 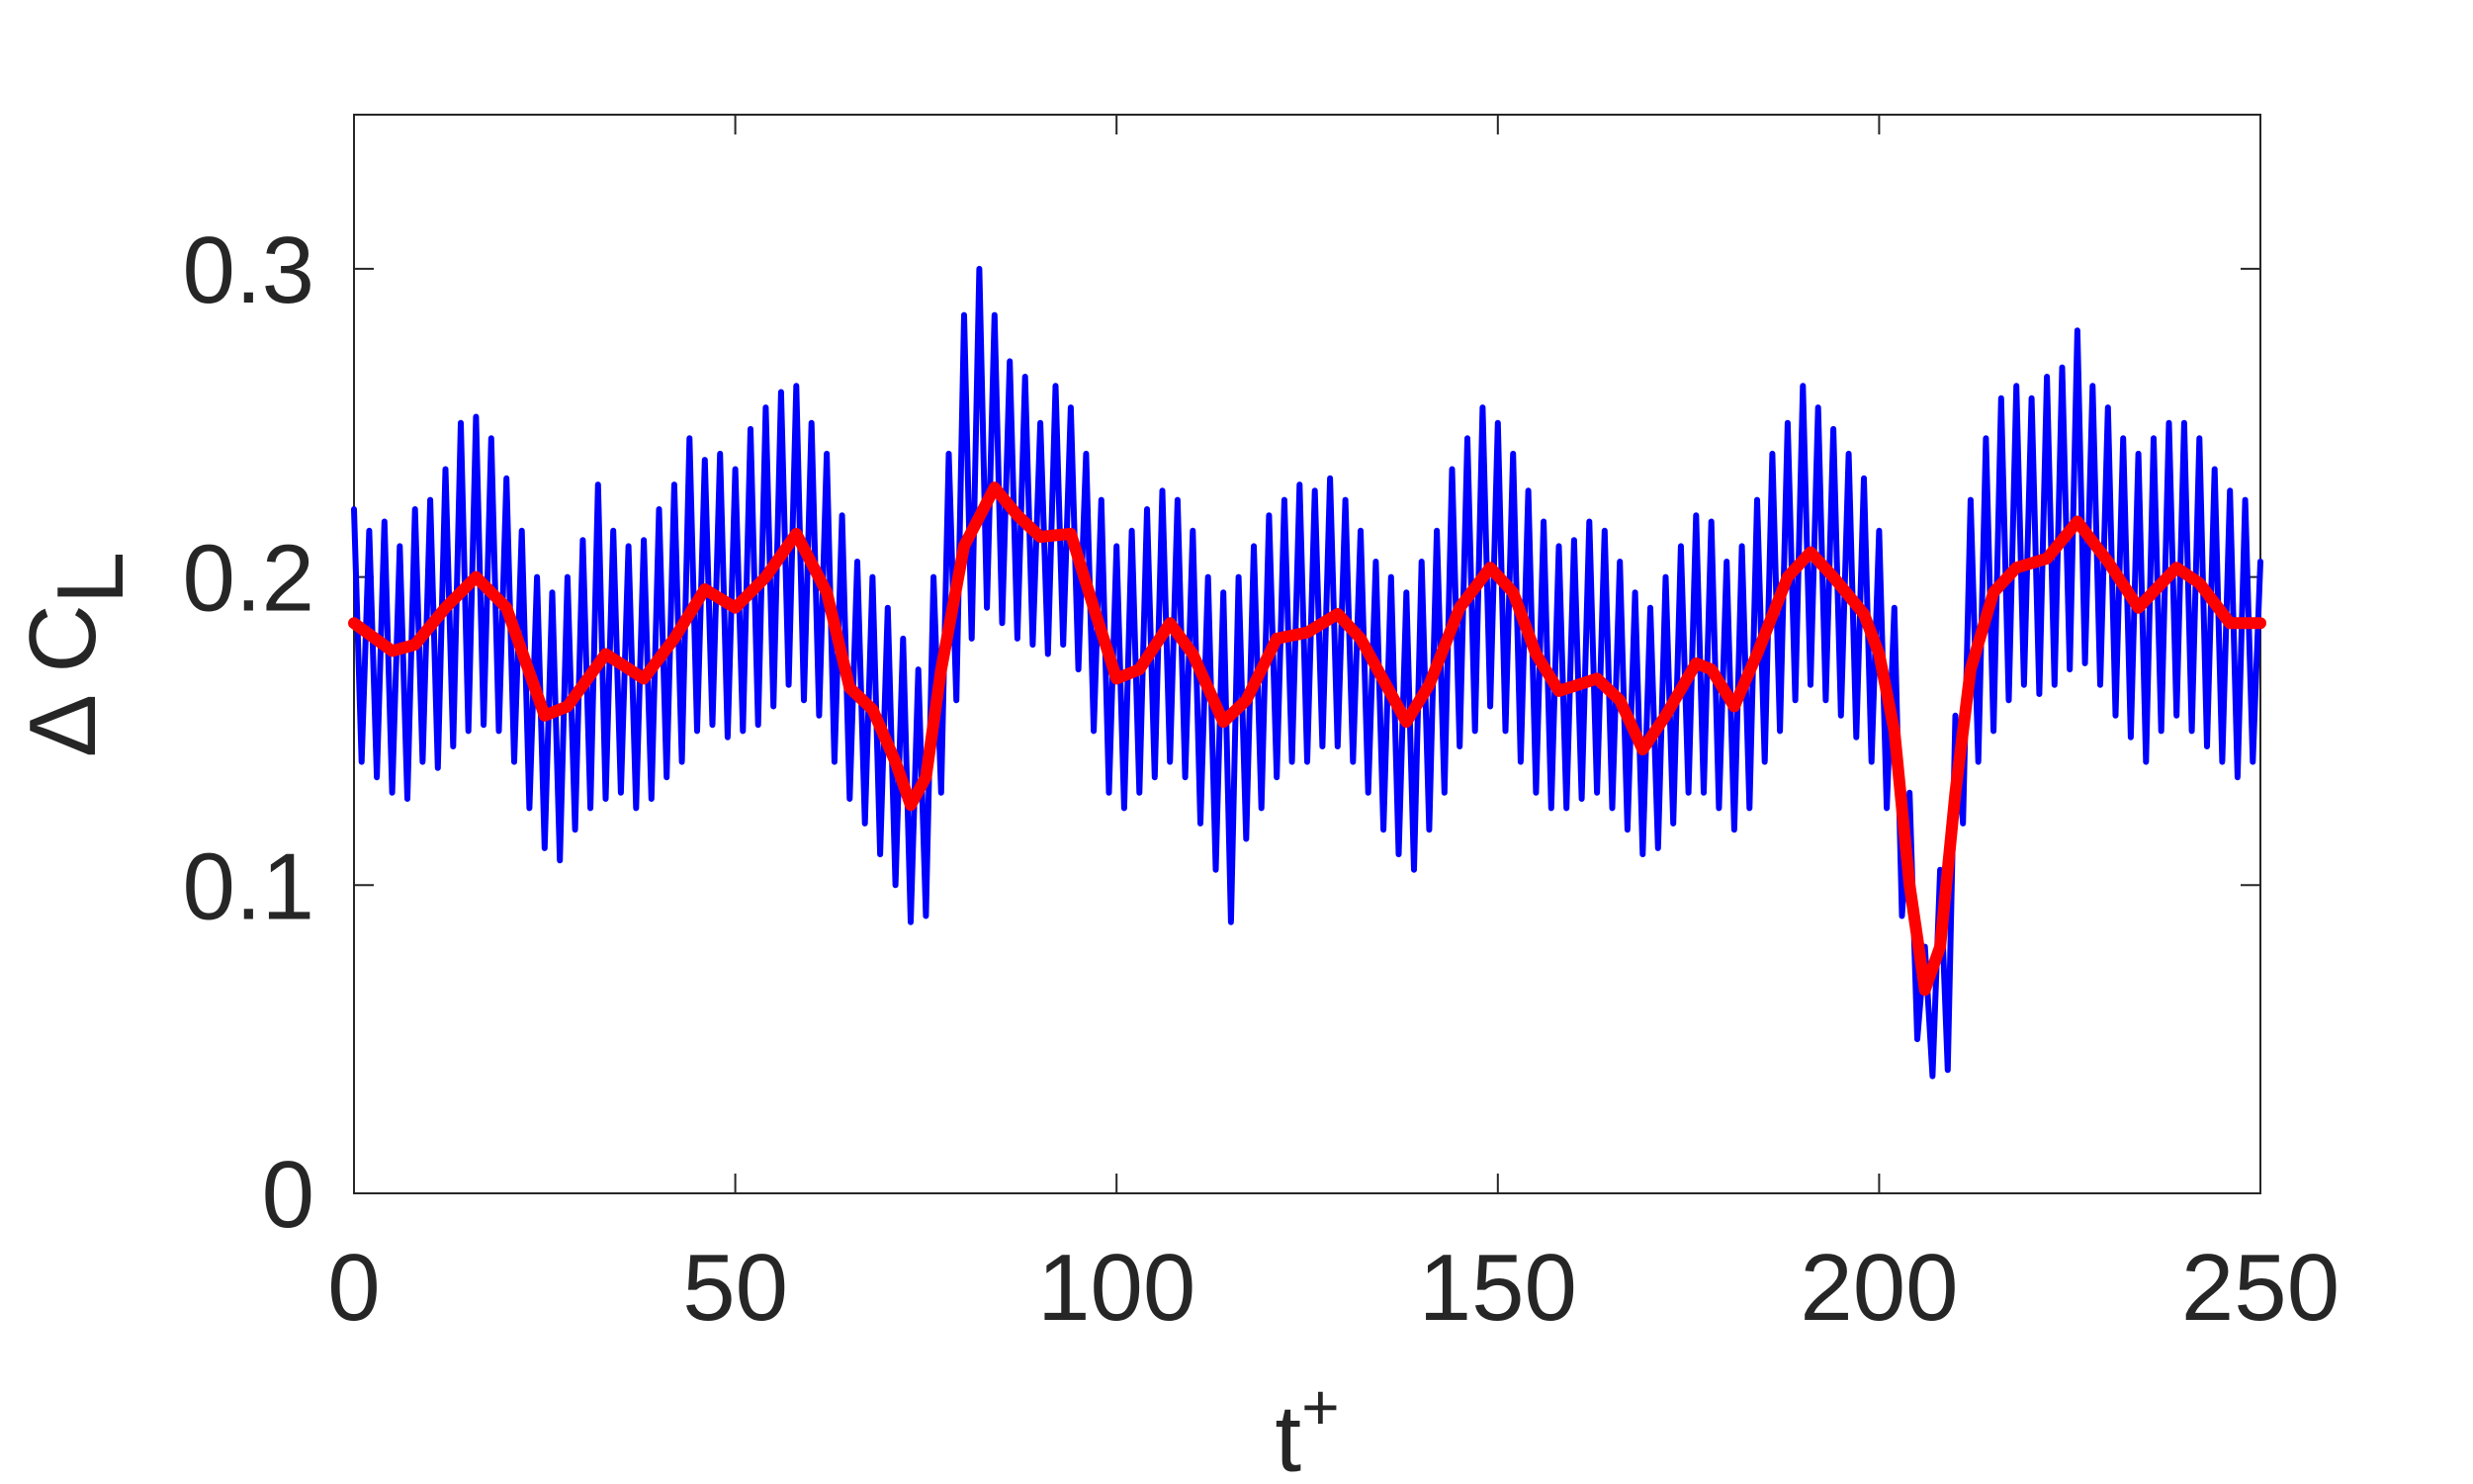 What do you see at coordinates (288, 1195) in the screenshot?
I see `y-tick-label: 0` at bounding box center [288, 1195].